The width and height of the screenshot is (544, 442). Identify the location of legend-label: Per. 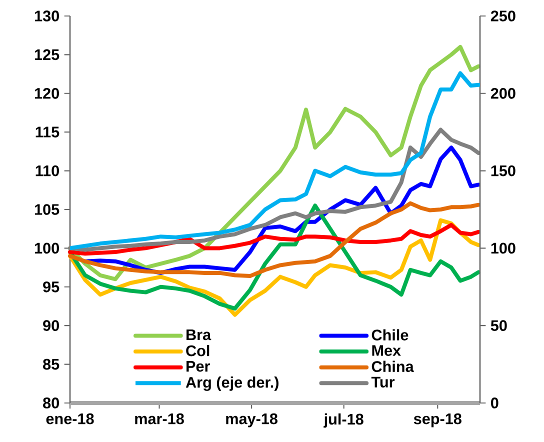
(198, 366).